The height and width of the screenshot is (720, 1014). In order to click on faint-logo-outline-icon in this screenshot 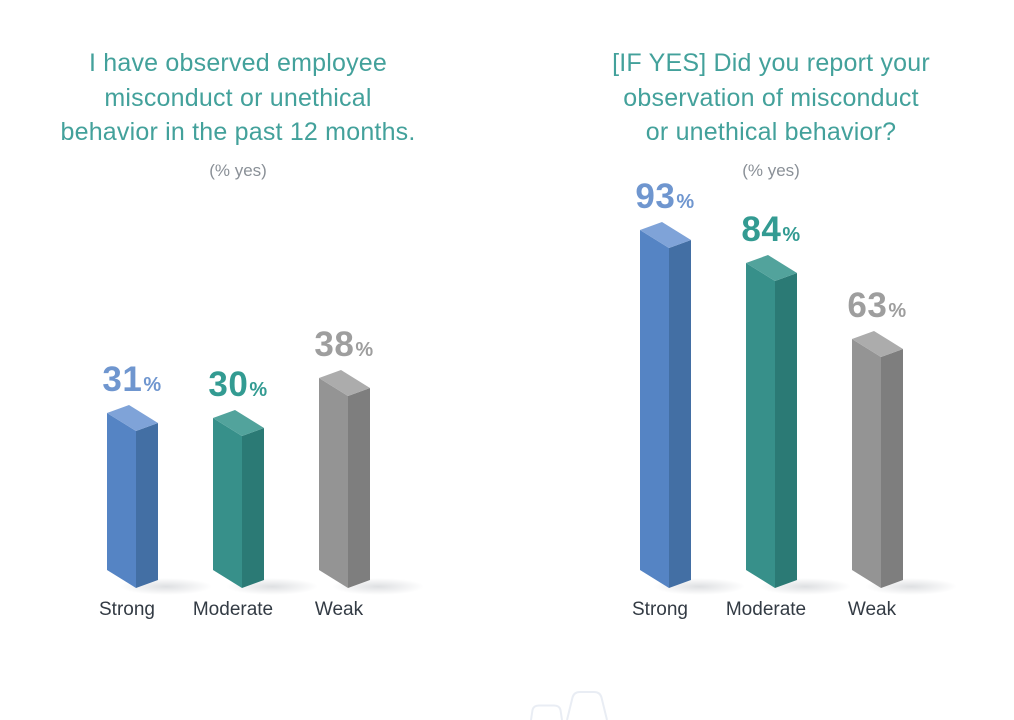, I will do `click(569, 705)`.